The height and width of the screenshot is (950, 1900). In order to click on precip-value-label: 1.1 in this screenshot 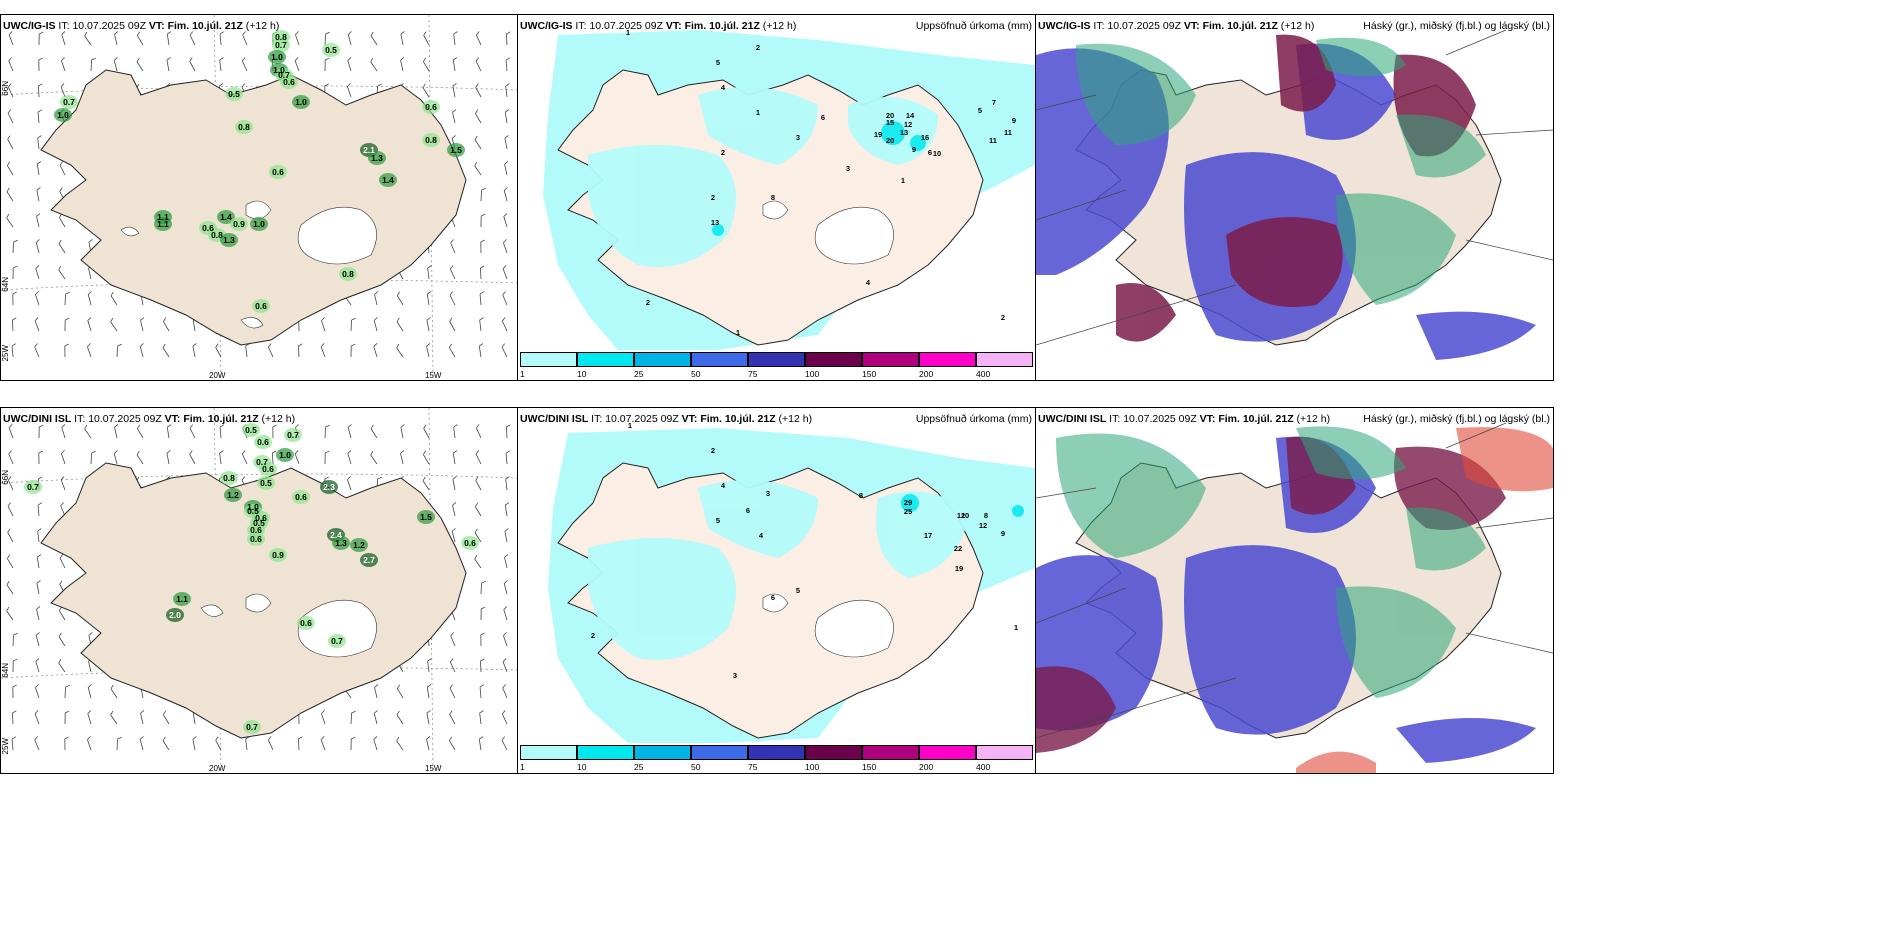, I will do `click(163, 217)`.